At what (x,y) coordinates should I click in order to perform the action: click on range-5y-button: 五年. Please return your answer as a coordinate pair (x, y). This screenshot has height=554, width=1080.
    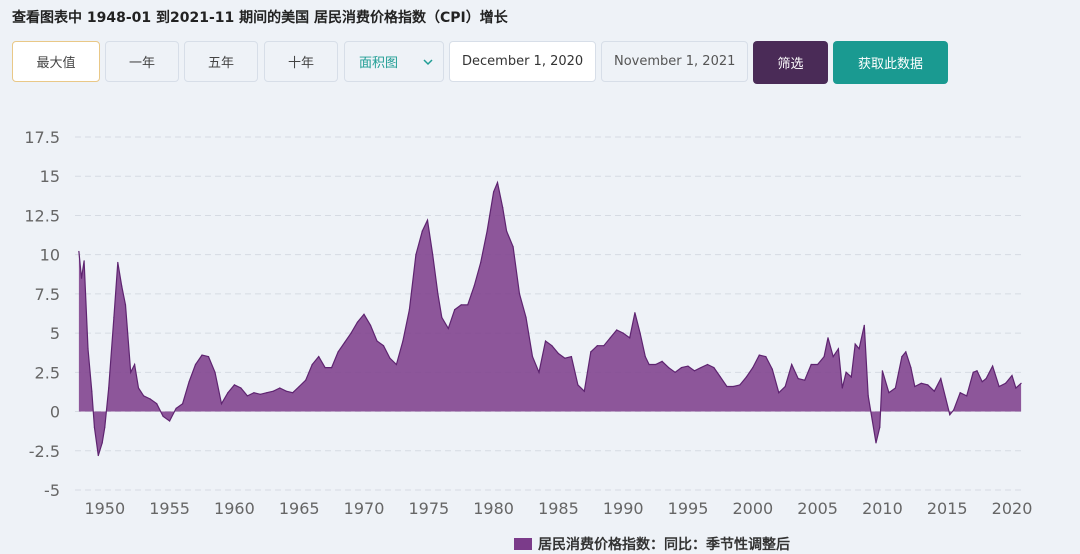
    Looking at the image, I should click on (221, 61).